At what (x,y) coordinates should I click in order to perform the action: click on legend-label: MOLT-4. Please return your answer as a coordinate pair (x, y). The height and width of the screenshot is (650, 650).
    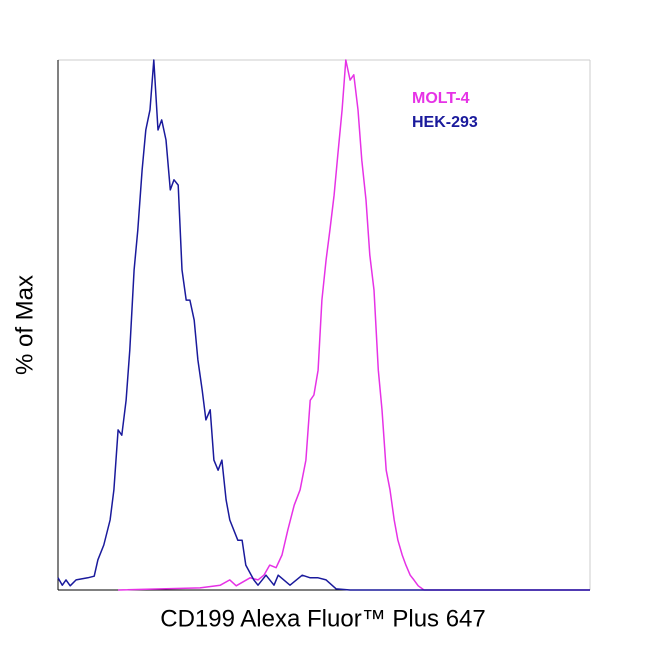
    Looking at the image, I should click on (441, 98).